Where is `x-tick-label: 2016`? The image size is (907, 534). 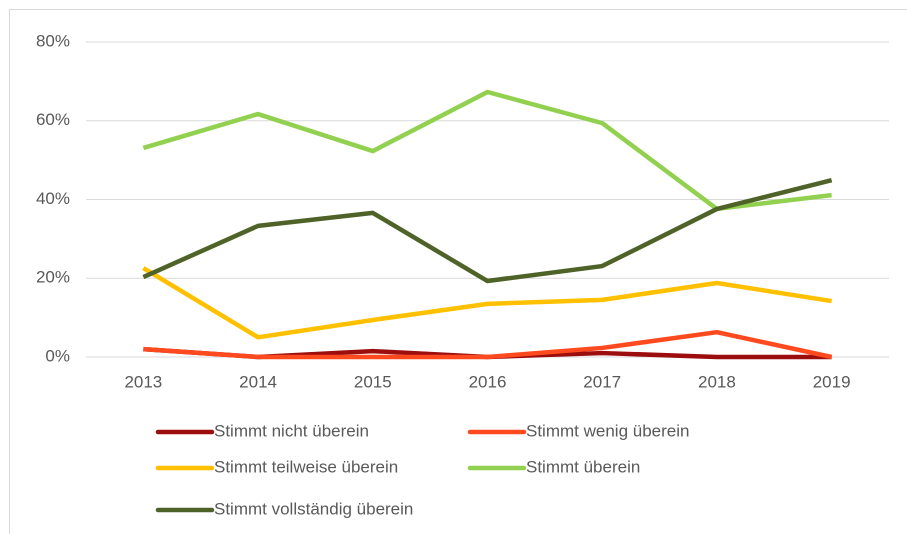 x-tick-label: 2016 is located at coordinates (488, 381).